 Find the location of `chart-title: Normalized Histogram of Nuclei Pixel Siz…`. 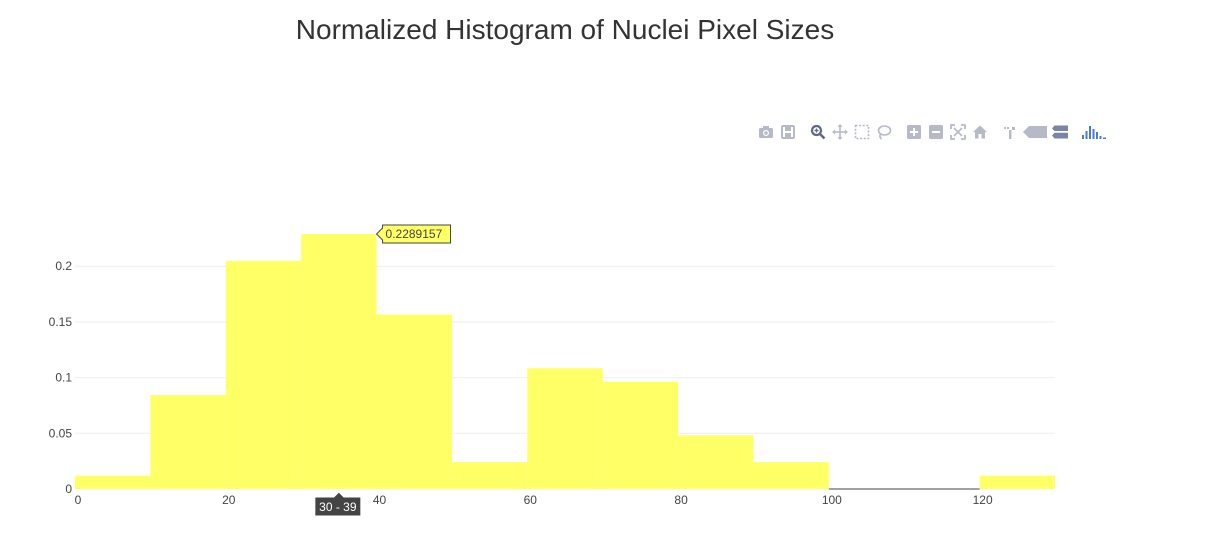

chart-title: Normalized Histogram of Nuclei Pixel Siz… is located at coordinates (565, 29).